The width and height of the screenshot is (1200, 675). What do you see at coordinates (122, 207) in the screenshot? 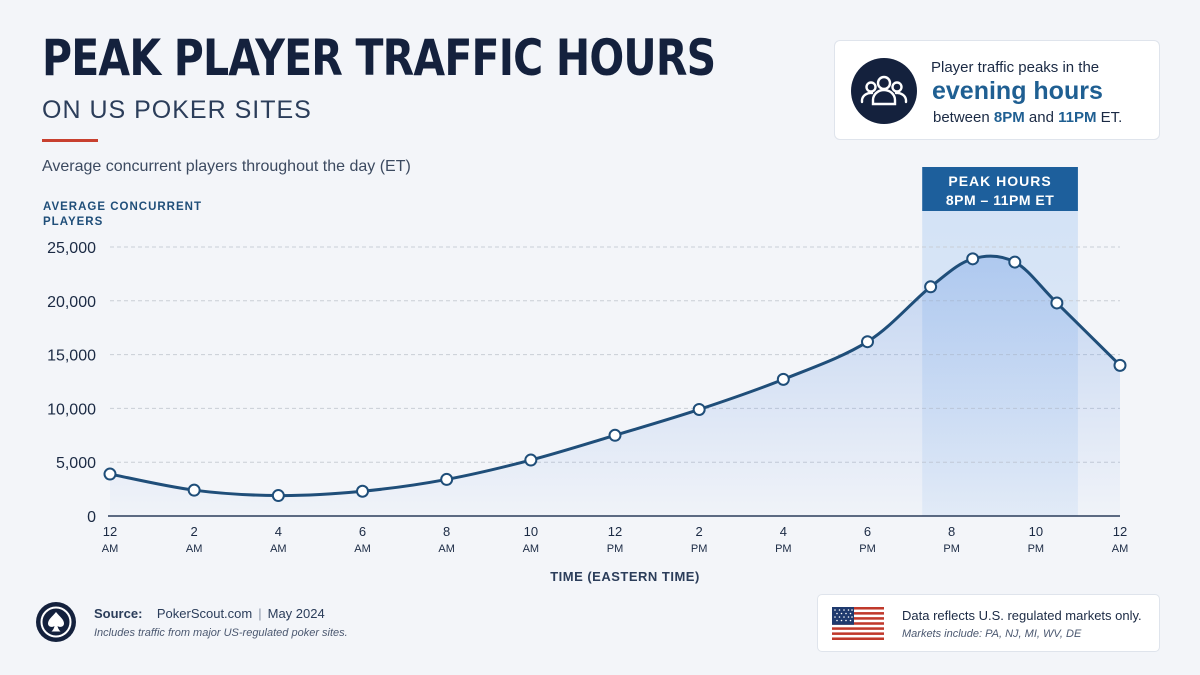
I see `y-axis-title-line1: AVERAGE CONCURRENT` at bounding box center [122, 207].